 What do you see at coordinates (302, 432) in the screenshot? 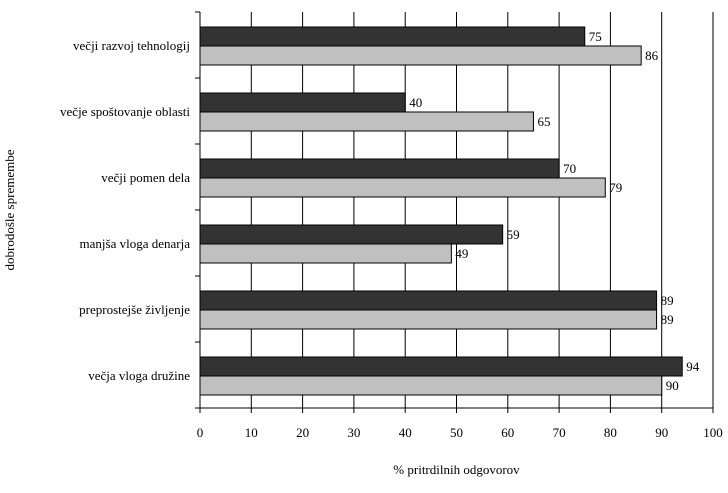
I see `x-tick-label-20: 20` at bounding box center [302, 432].